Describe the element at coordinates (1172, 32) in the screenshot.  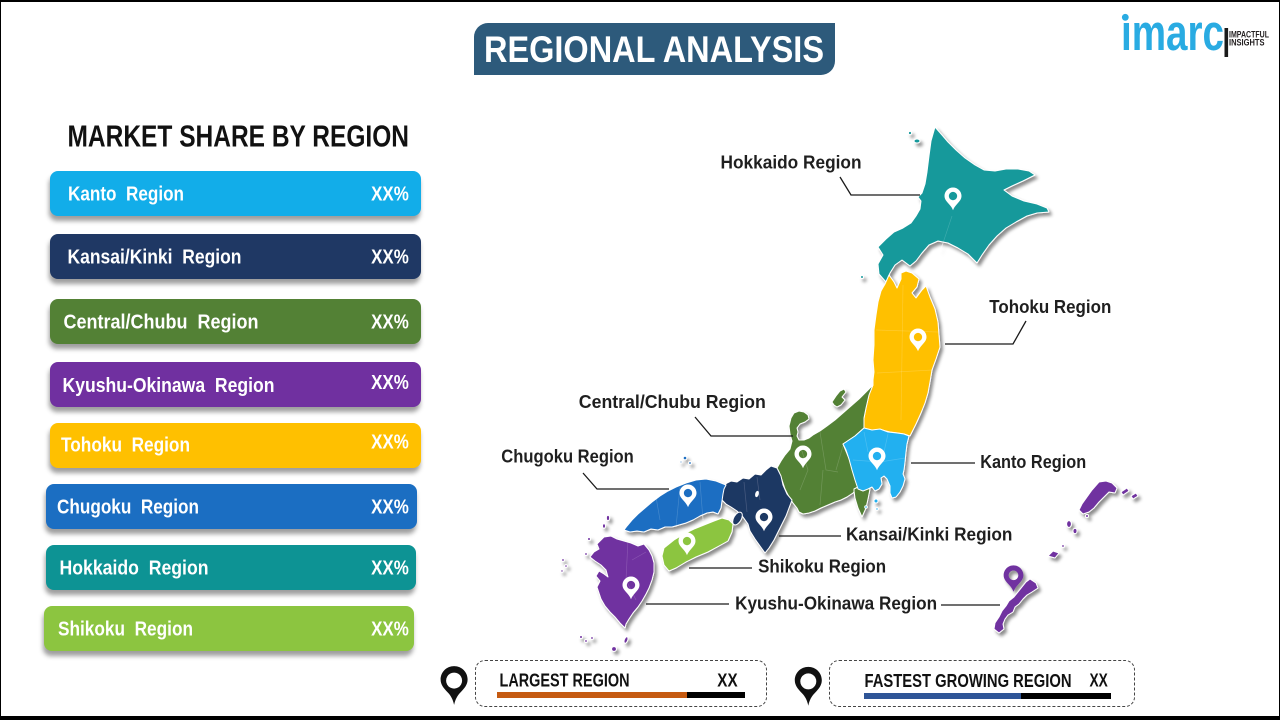
I see `svg-text: ımarc` at that location.